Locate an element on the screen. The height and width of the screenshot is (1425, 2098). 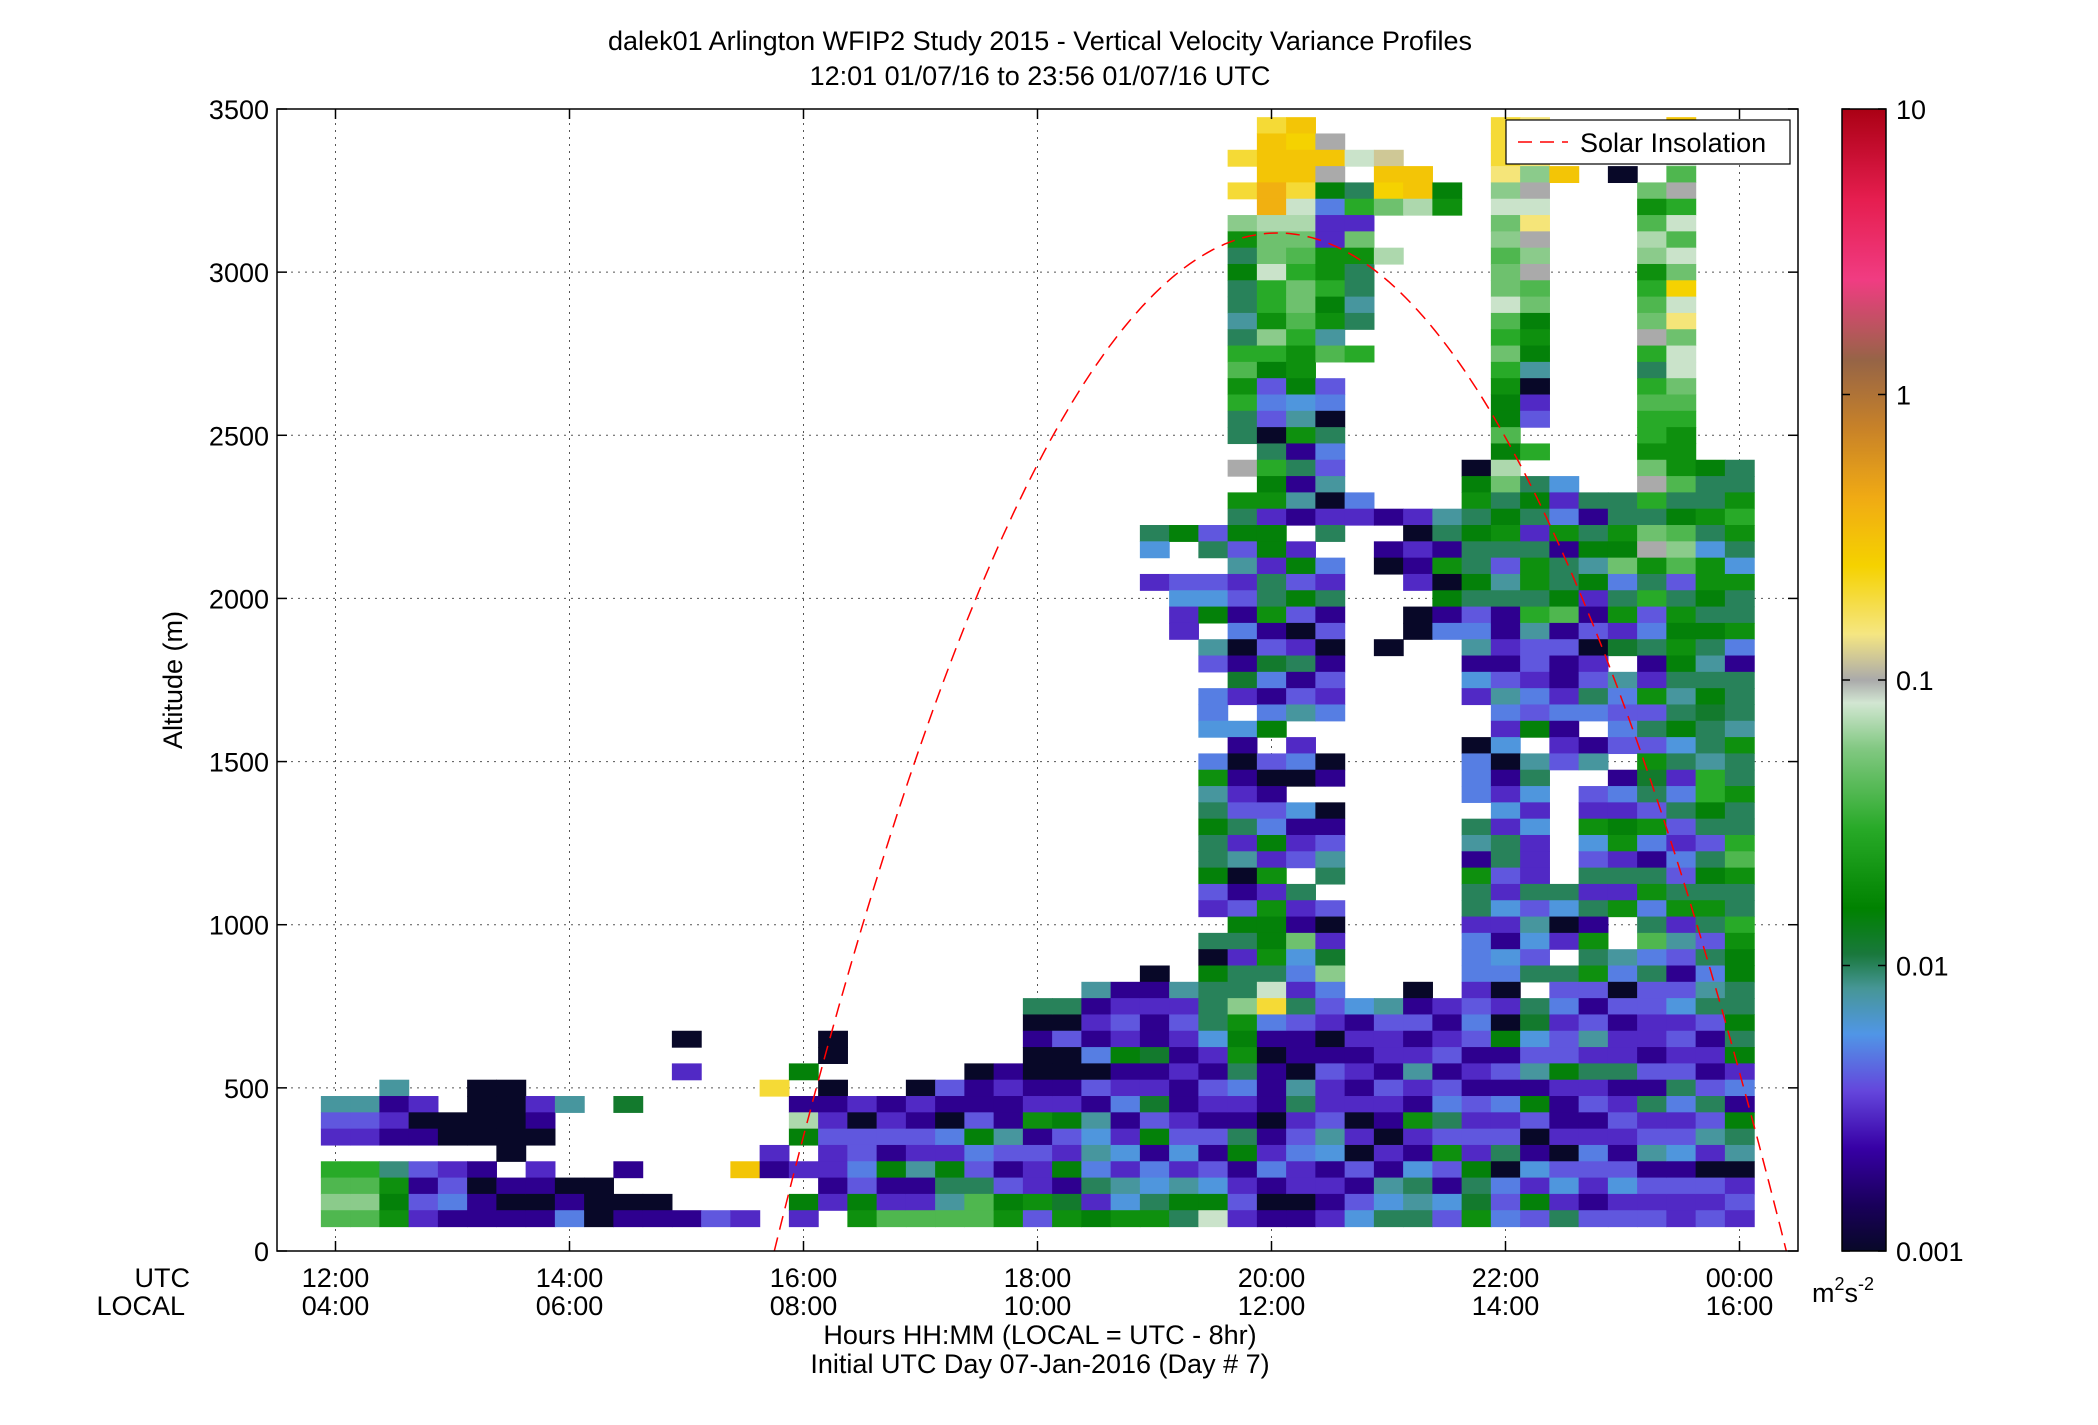
y-tick-label: 500 is located at coordinates (246, 1089).